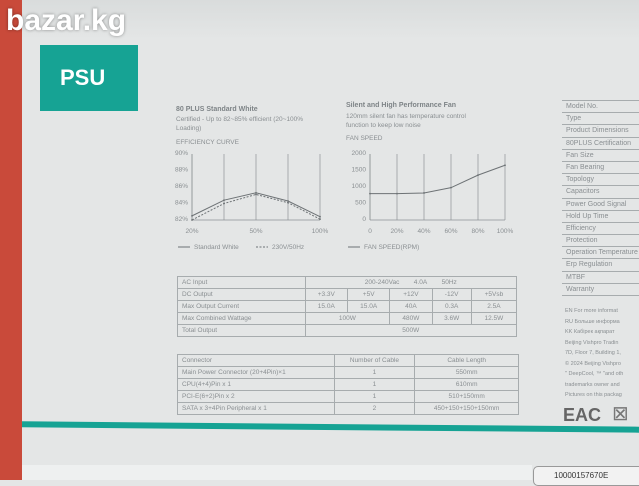  Describe the element at coordinates (347, 318) in the screenshot. I see `max-wattage-row: Max Combined Wattage 100W 480W 3.6W 12.5W` at that location.